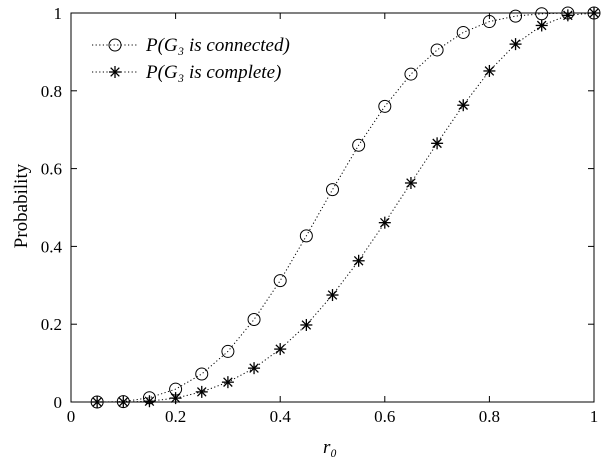 This screenshot has width=607, height=459. What do you see at coordinates (51, 169) in the screenshot?
I see `y-tick-label: 0.6` at bounding box center [51, 169].